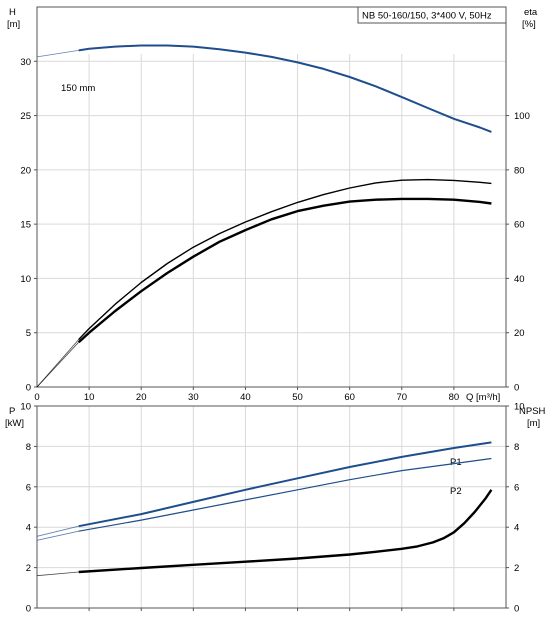 This screenshot has width=554, height=620. Describe the element at coordinates (14, 423) in the screenshot. I see `bottom-left-axis-unit: [kW]` at that location.